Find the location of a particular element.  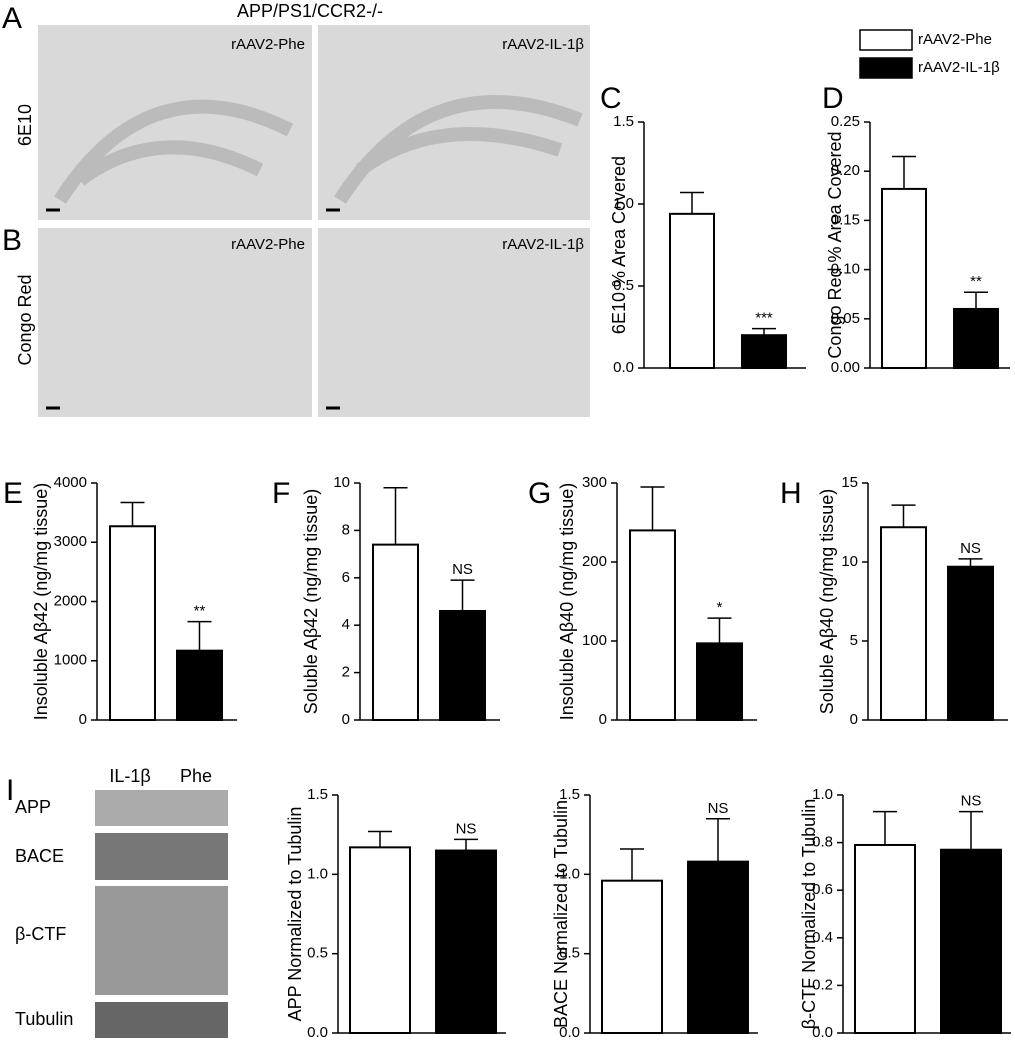

panel-letter: A is located at coordinates (12, 18).